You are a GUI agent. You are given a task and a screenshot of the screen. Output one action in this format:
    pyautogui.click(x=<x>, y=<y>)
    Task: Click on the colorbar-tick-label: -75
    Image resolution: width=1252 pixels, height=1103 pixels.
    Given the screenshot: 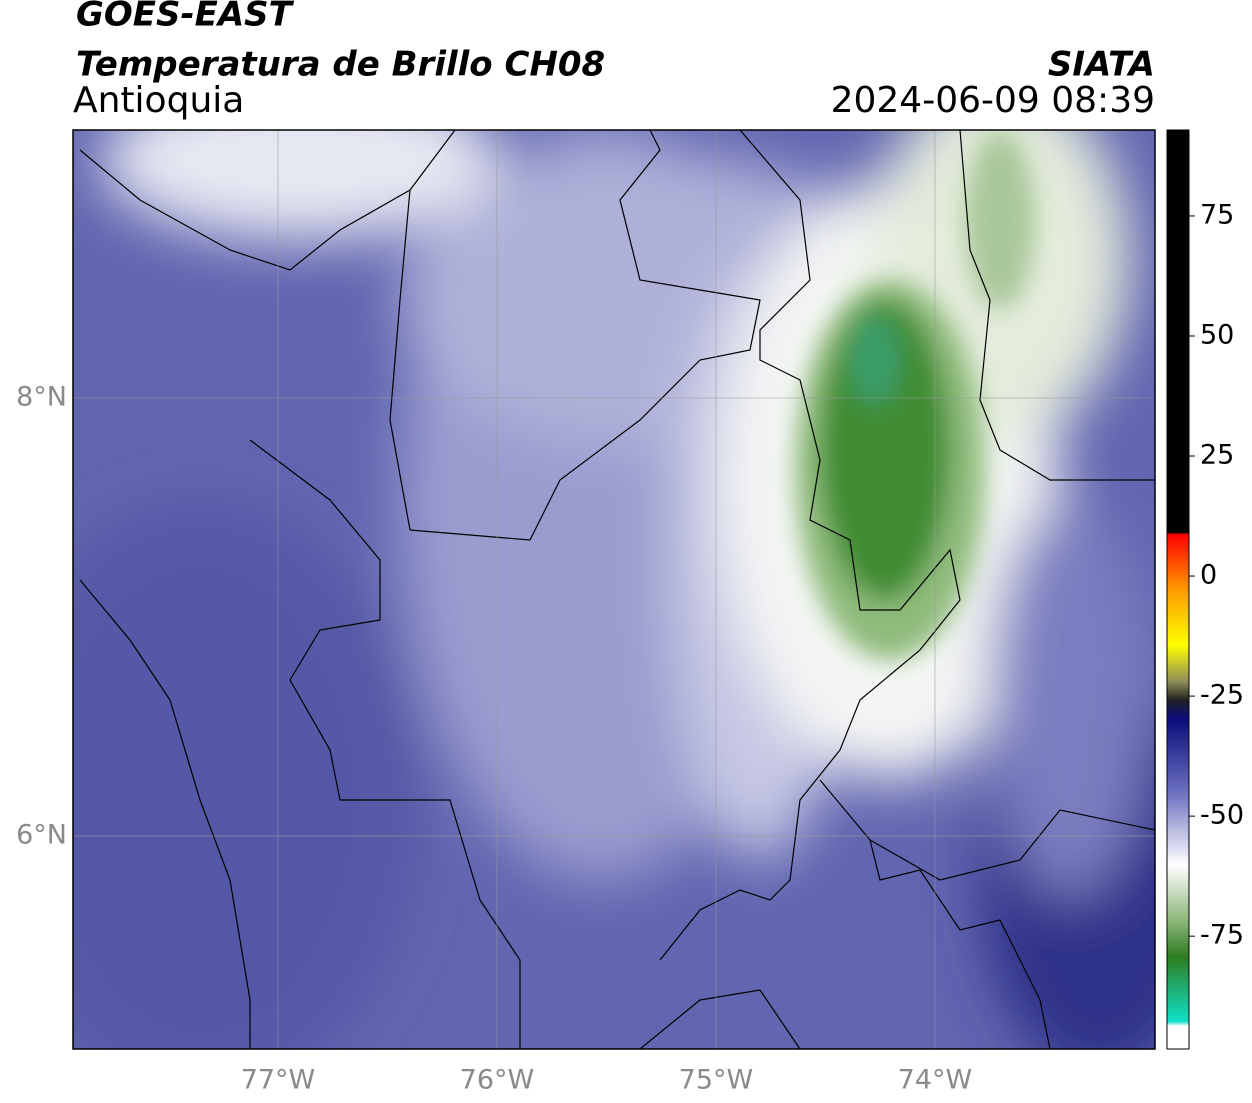 What is the action you would take?
    pyautogui.click(x=1222, y=935)
    